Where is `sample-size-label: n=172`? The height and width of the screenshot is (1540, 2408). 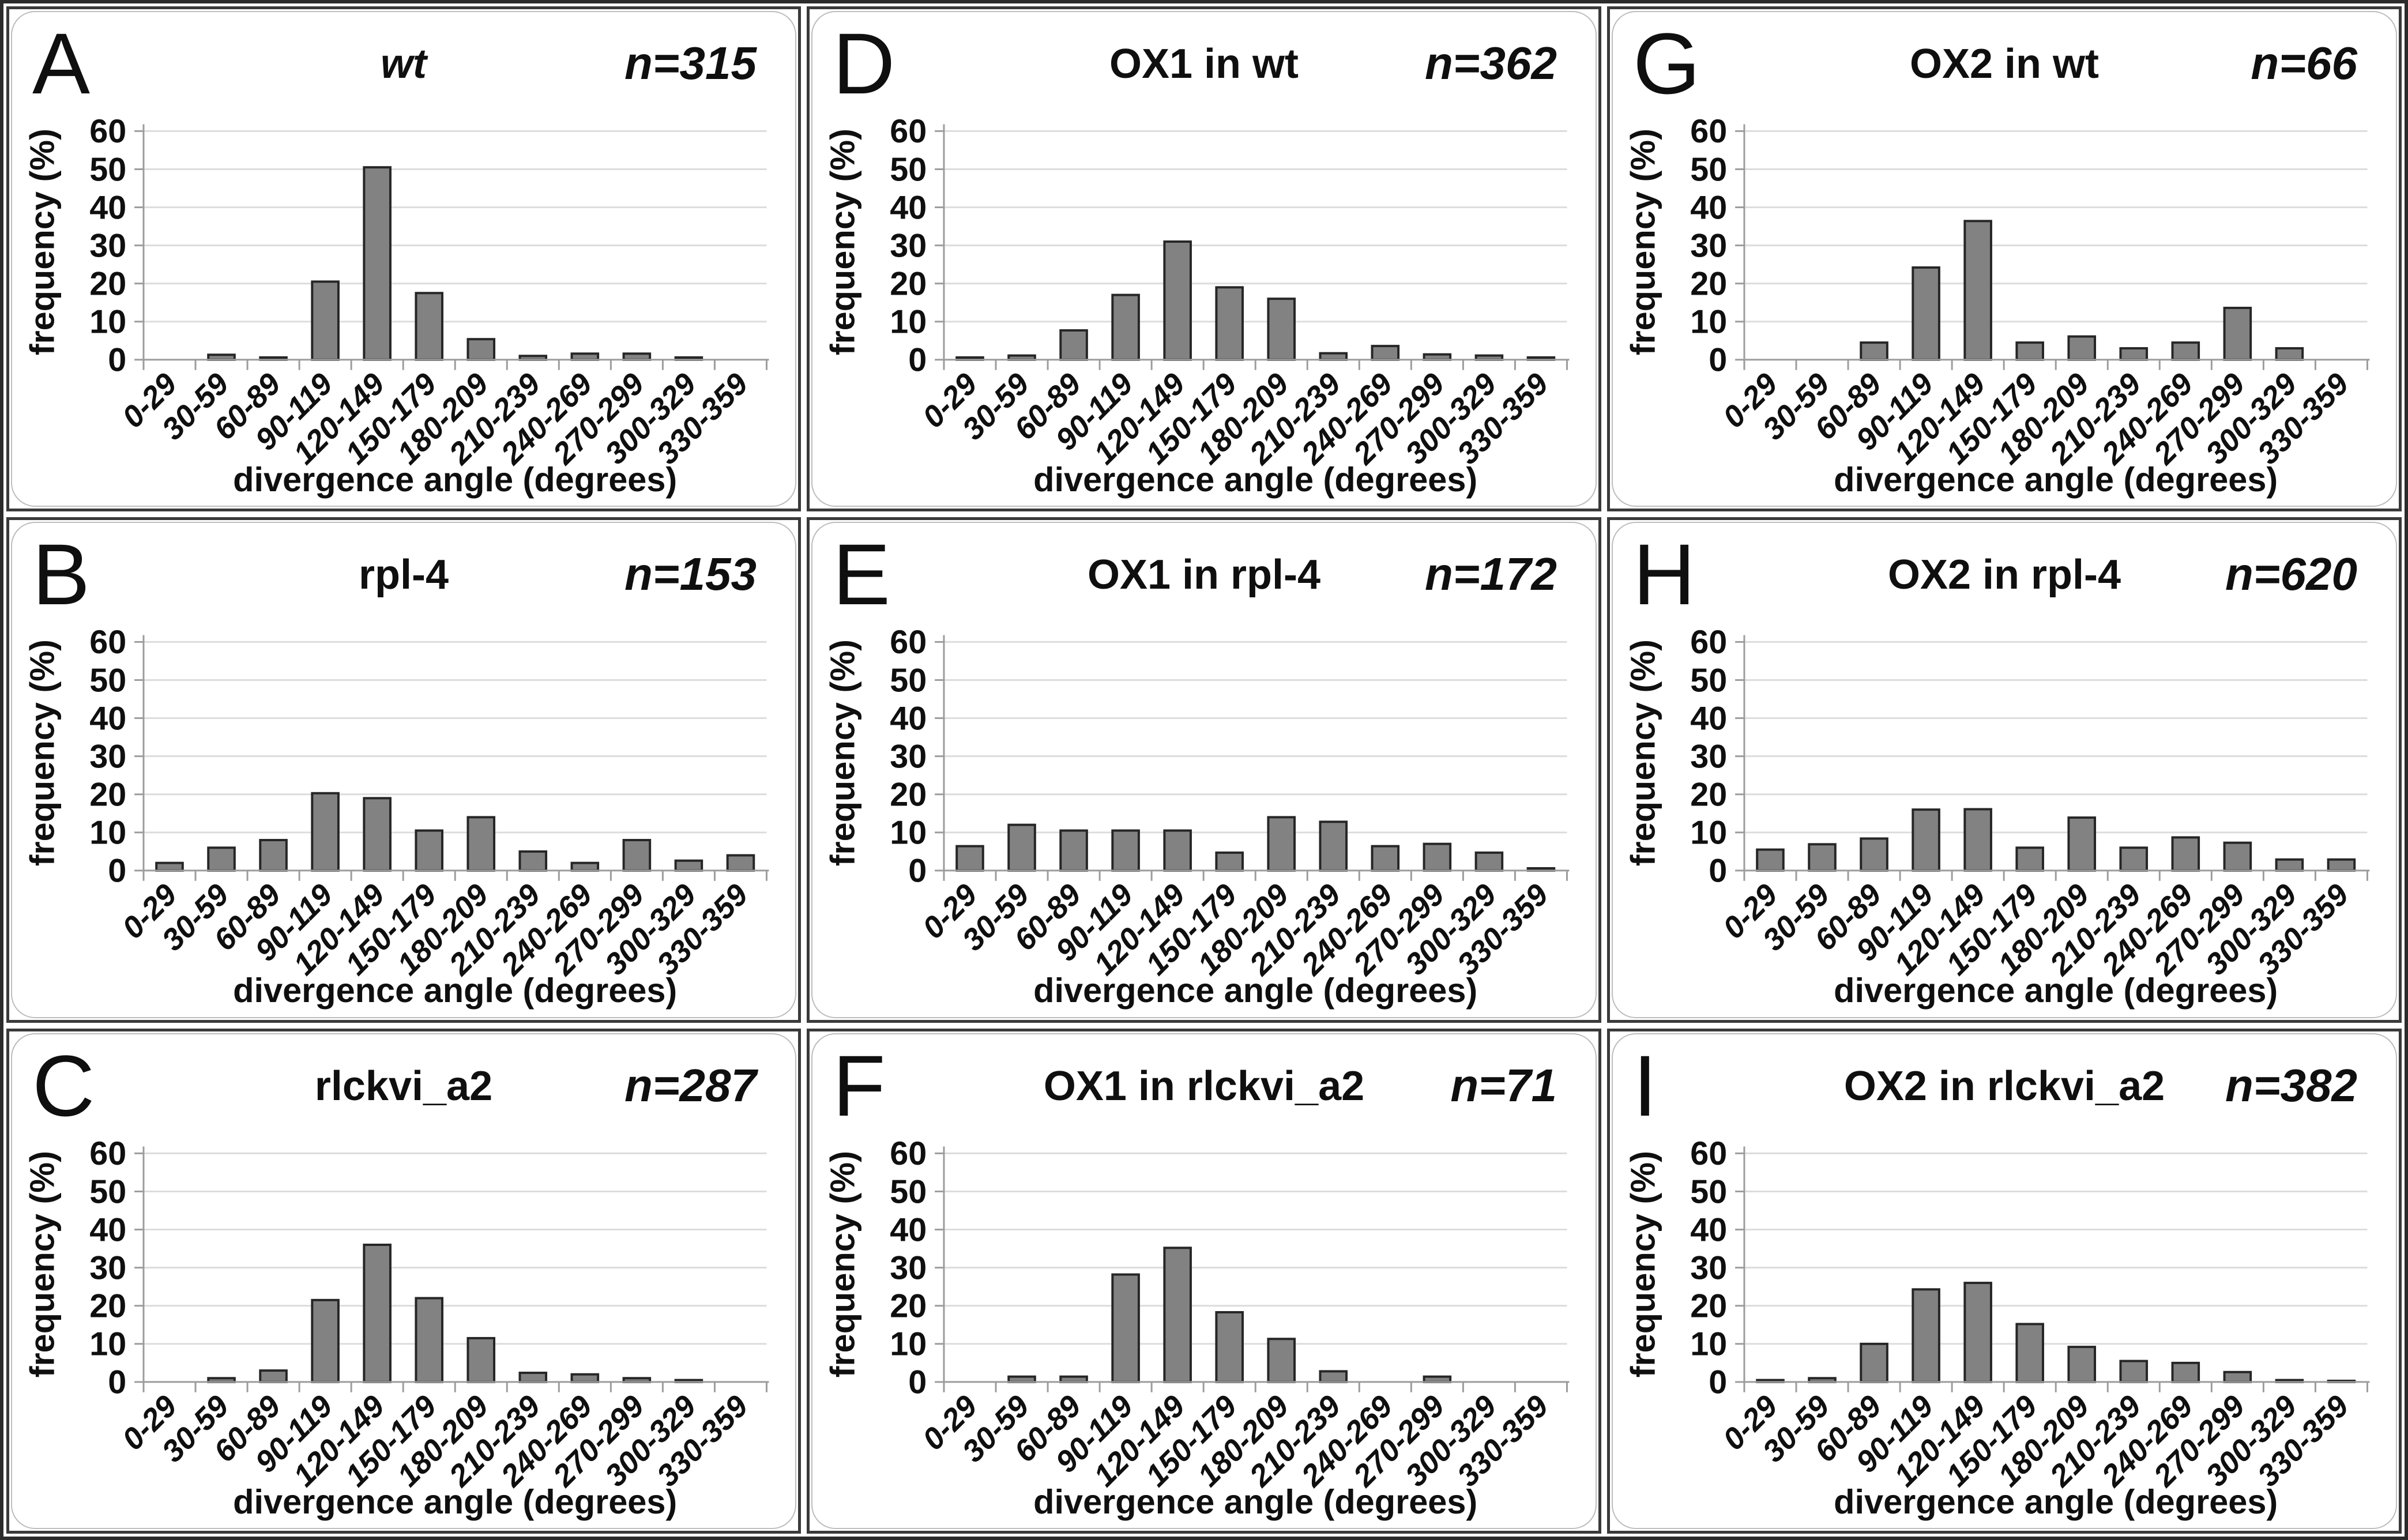
sample-size-label: n=172 is located at coordinates (1490, 574).